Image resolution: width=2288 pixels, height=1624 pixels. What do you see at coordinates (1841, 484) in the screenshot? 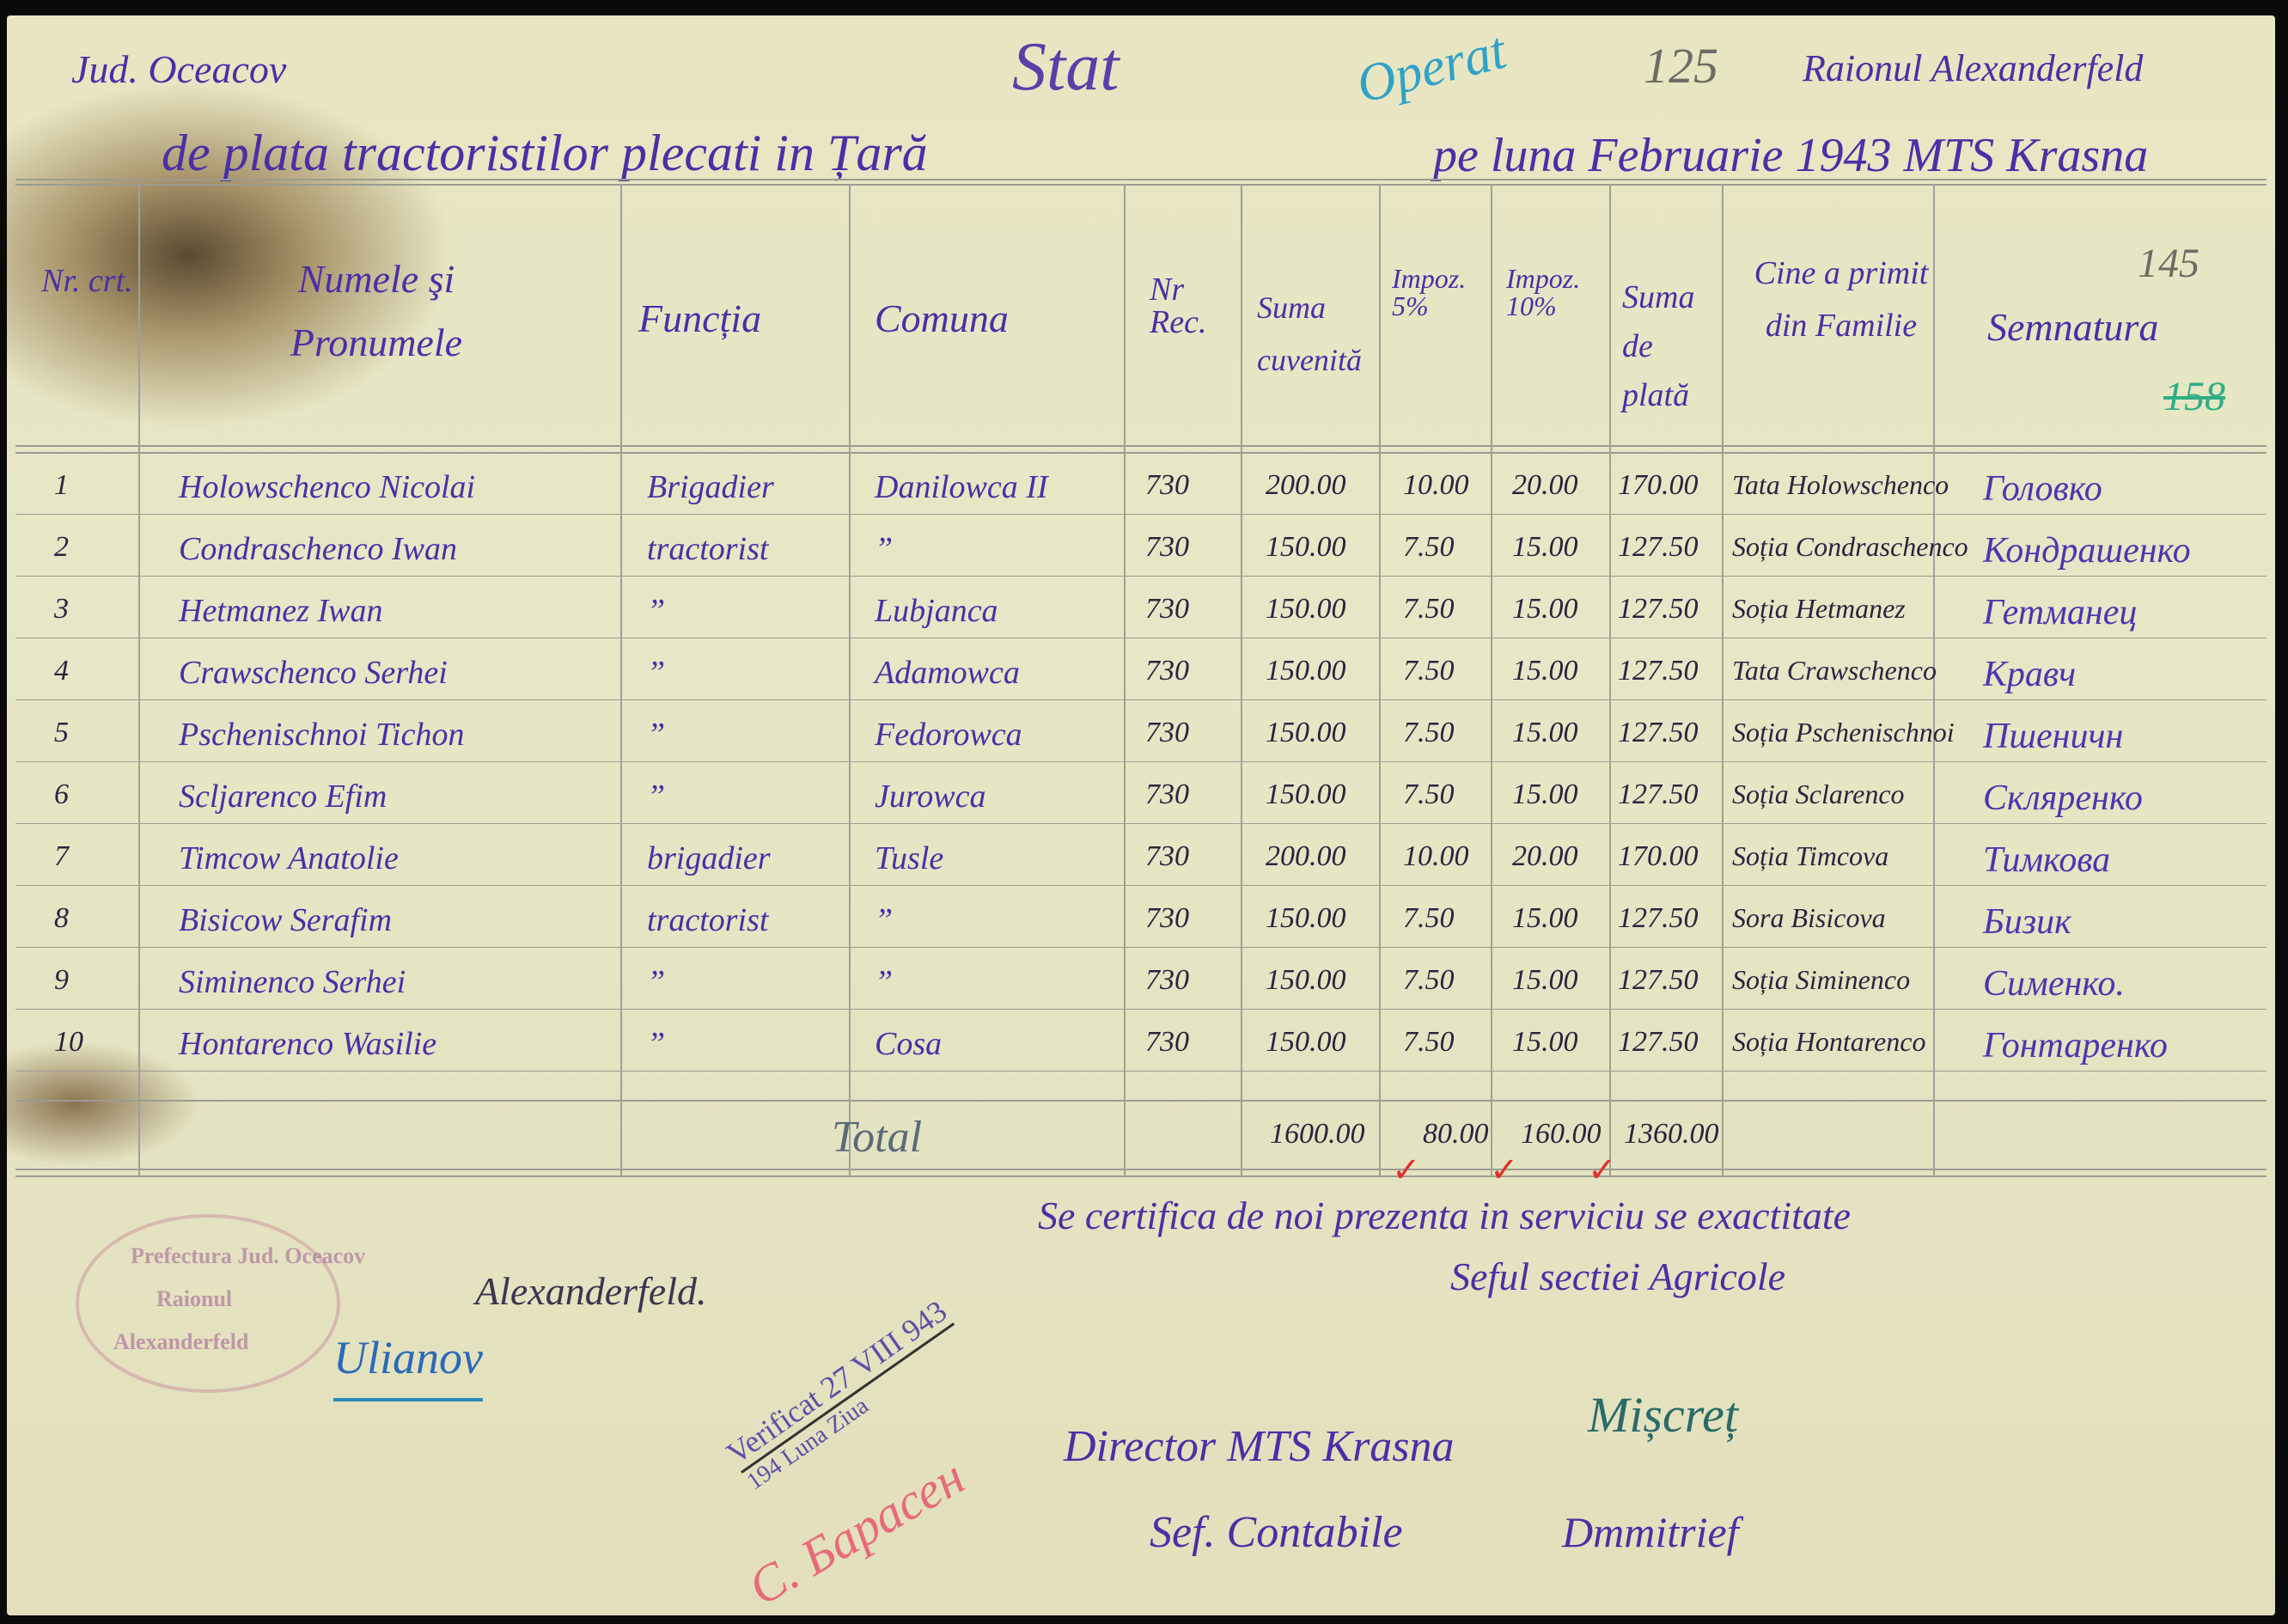
I see `row-received-by: Tata Holowschenco` at bounding box center [1841, 484].